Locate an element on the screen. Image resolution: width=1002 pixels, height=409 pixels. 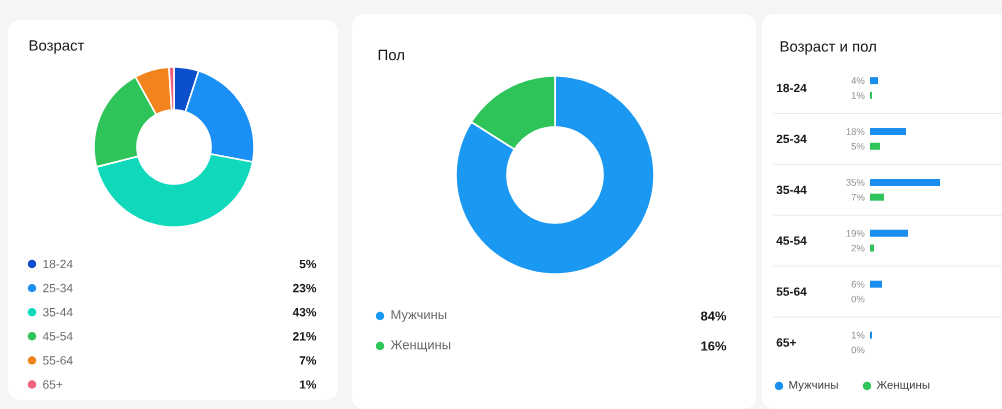
legend-label: 25-34 is located at coordinates (58, 288).